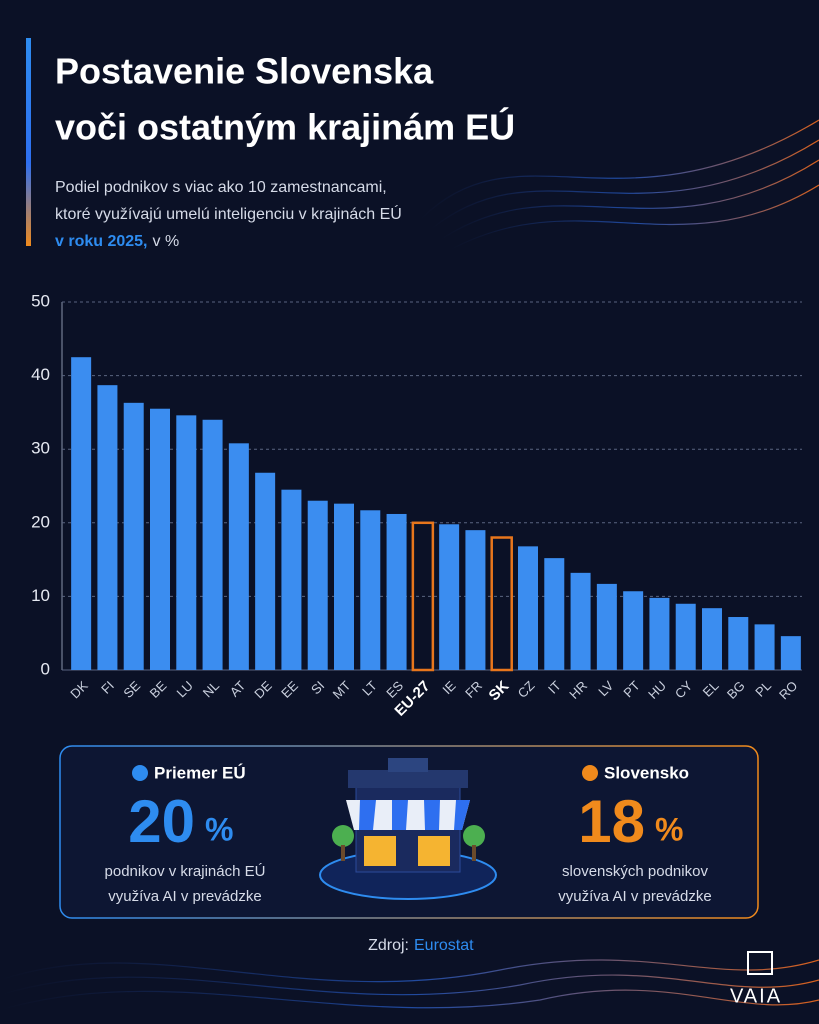 The height and width of the screenshot is (1024, 819). What do you see at coordinates (40, 595) in the screenshot?
I see `y-tick-label: 10` at bounding box center [40, 595].